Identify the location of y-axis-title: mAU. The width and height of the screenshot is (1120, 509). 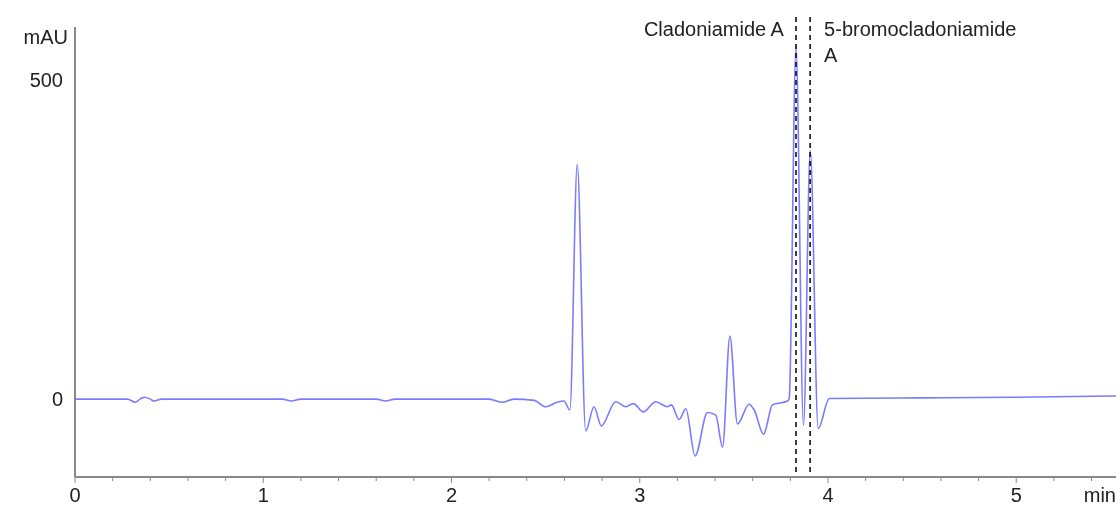
(45, 37).